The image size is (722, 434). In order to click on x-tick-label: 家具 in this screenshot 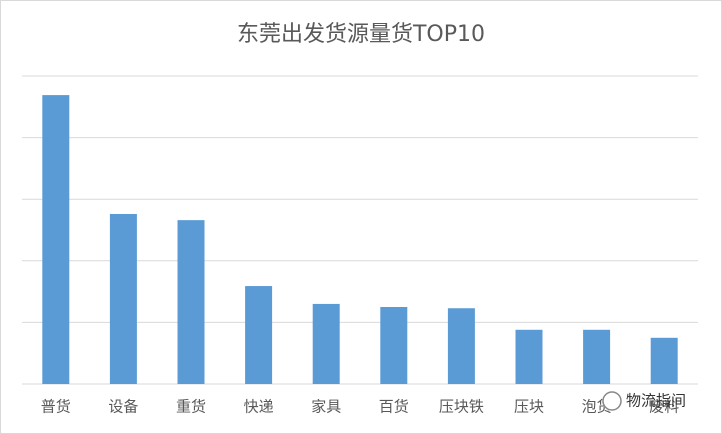, I will do `click(326, 407)`.